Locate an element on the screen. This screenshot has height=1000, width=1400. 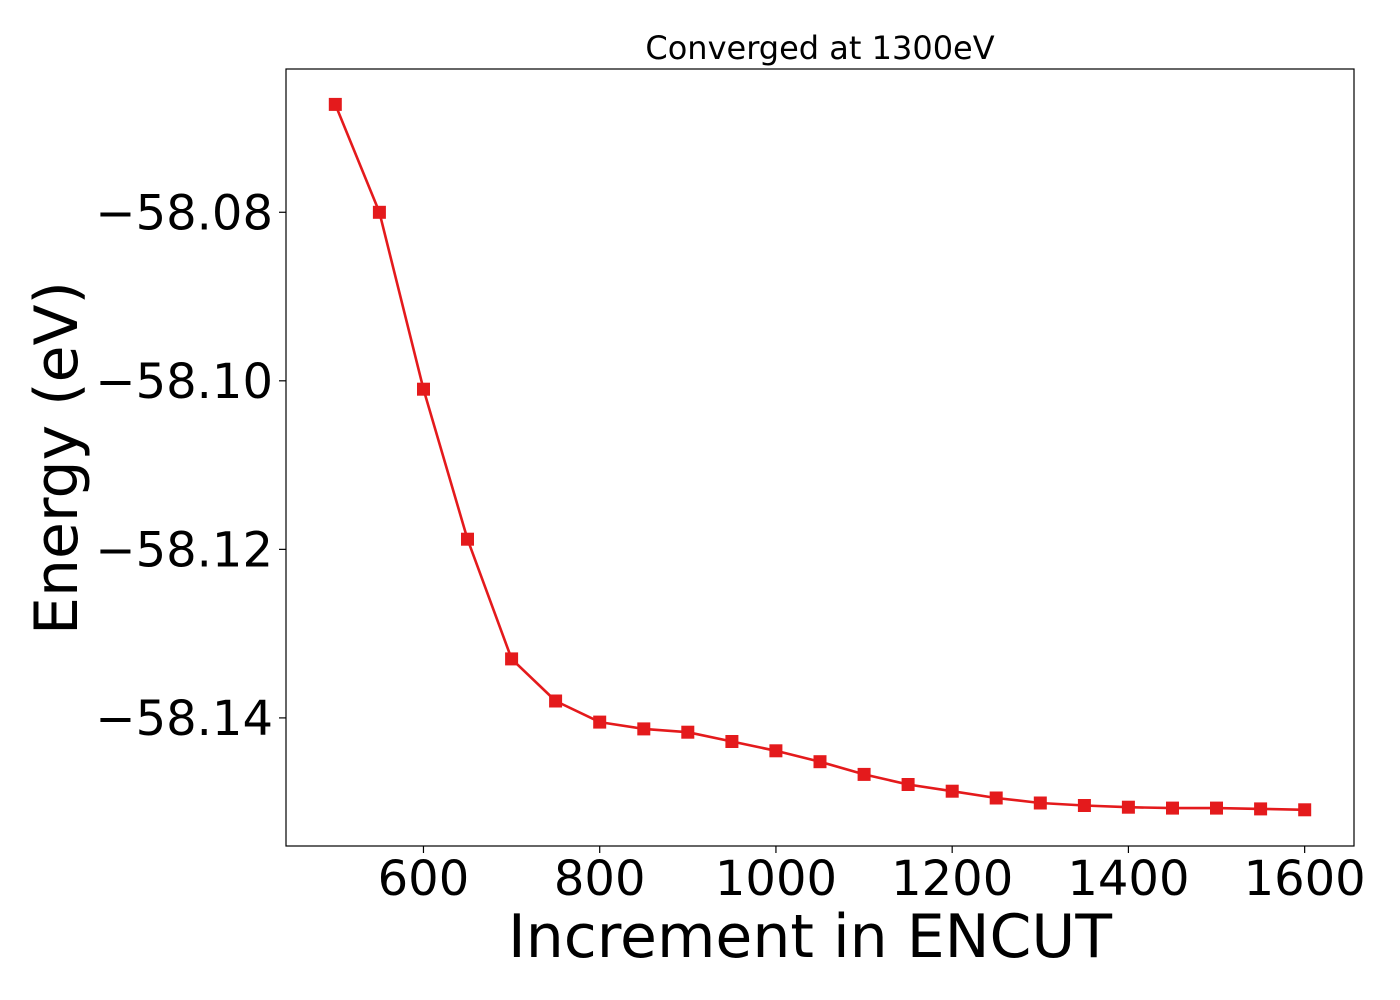
x-tick-label: 1000 is located at coordinates (776, 879).